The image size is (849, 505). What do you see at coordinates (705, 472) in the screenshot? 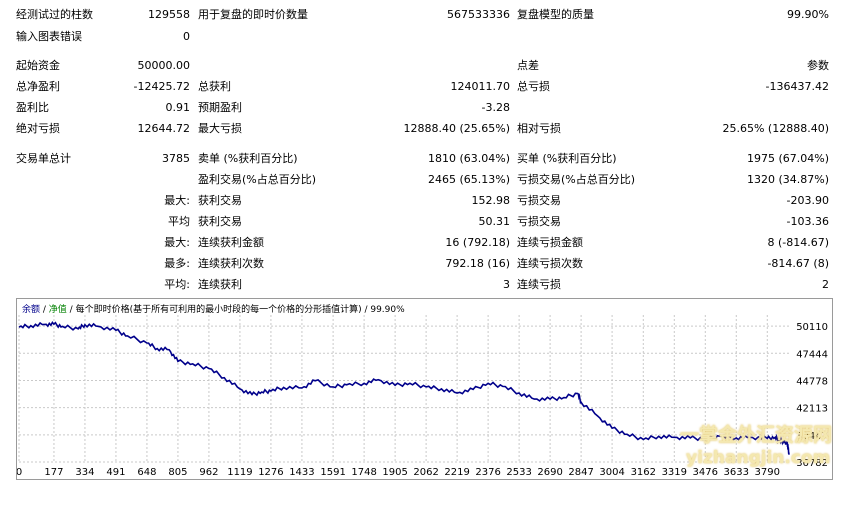
I see `x-tick-label: 3476` at bounding box center [705, 472].